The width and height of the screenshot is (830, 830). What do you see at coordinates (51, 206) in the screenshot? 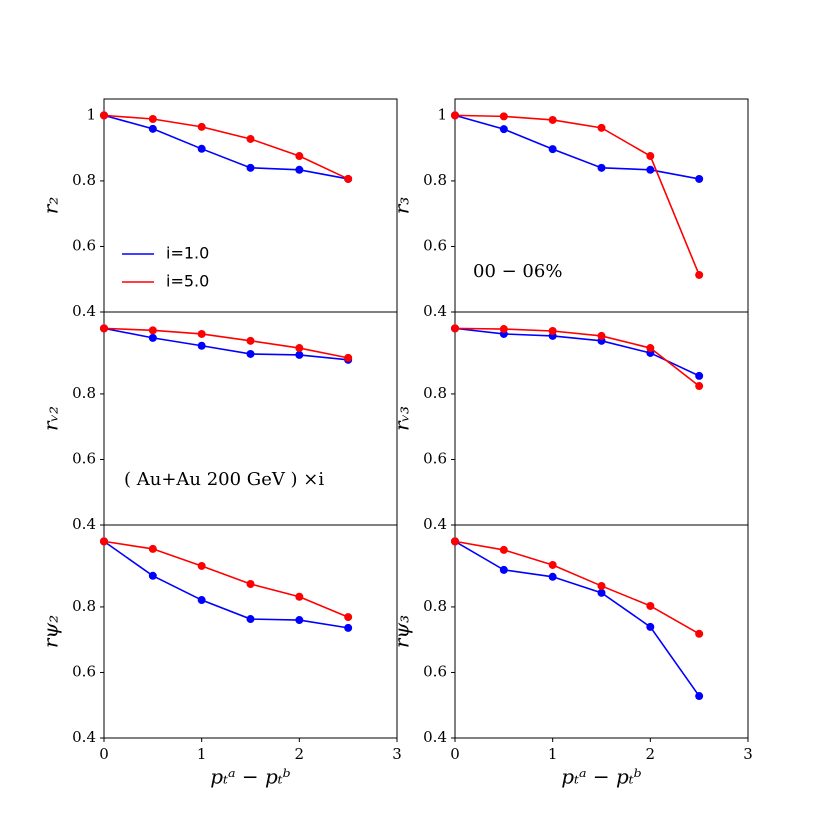
I see `y-axis-label: r₂` at bounding box center [51, 206].